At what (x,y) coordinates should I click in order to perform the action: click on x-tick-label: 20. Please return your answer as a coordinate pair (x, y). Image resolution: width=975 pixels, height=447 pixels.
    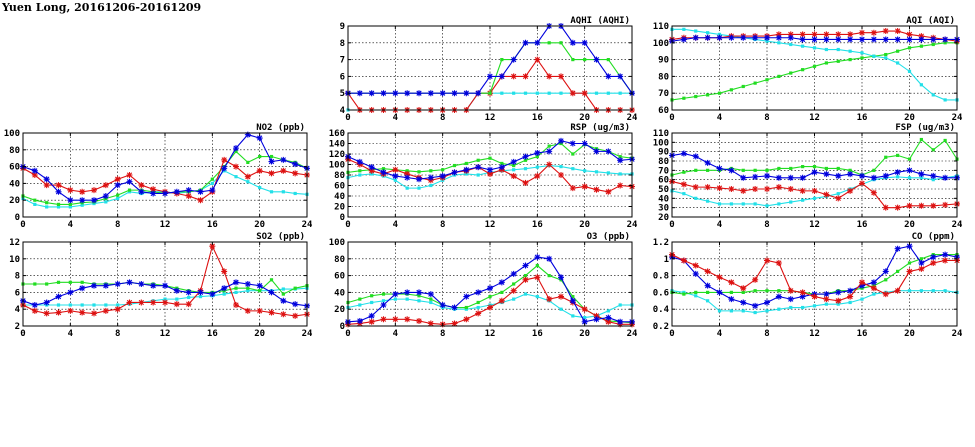
    Looking at the image, I should click on (909, 225).